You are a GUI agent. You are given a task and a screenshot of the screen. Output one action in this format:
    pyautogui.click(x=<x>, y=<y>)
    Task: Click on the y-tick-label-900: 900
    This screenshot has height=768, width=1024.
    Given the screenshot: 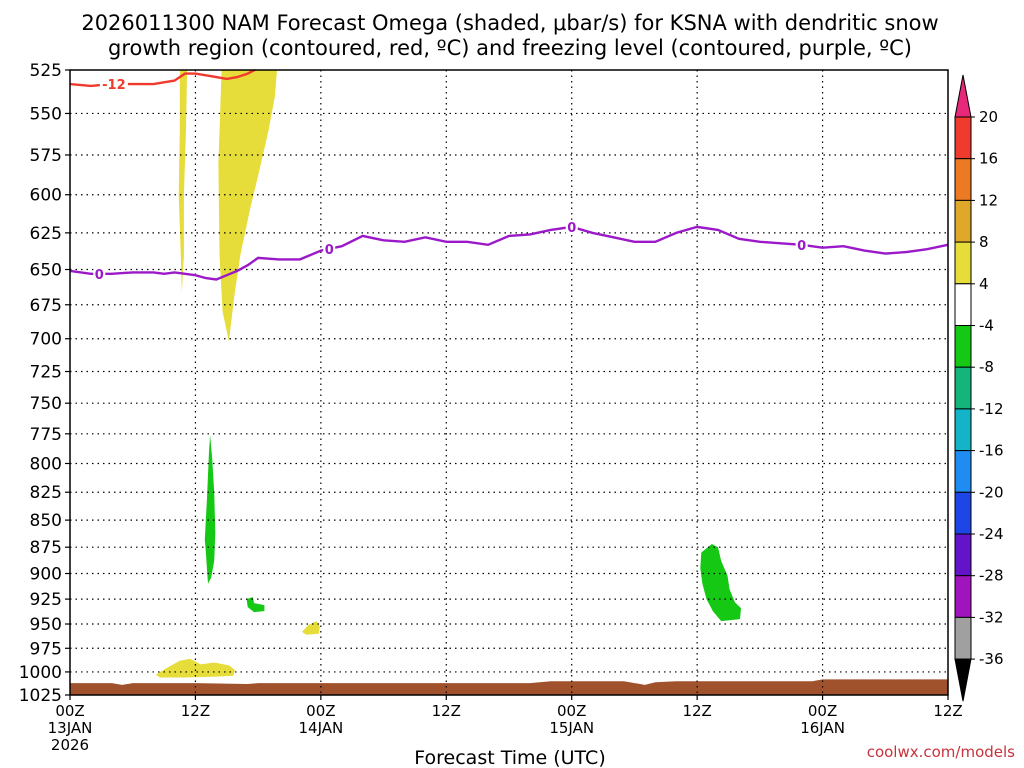 What is the action you would take?
    pyautogui.click(x=46, y=575)
    